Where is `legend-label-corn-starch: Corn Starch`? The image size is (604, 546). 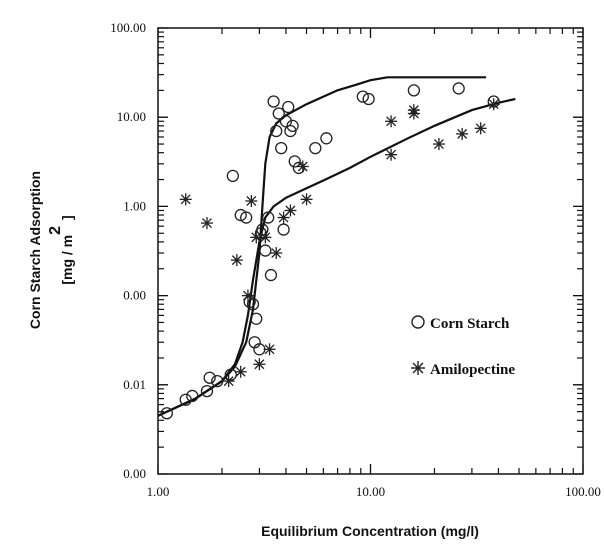
legend-label-corn-starch: Corn Starch is located at coordinates (470, 324).